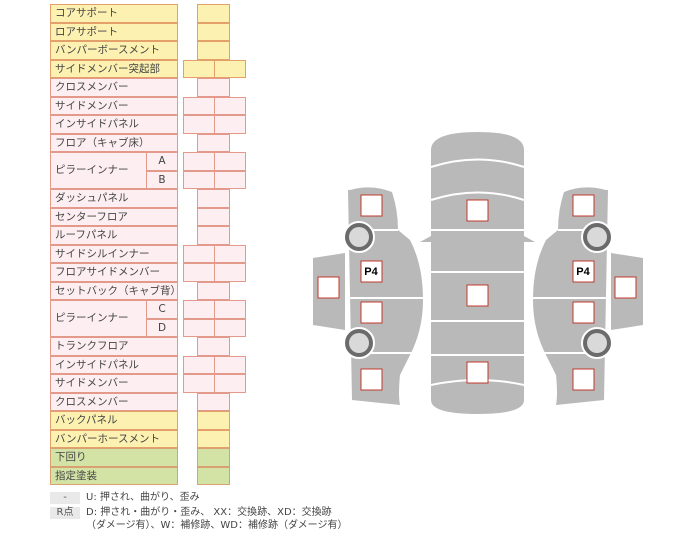 This screenshot has height=535, width=692. What do you see at coordinates (114, 346) in the screenshot?
I see `row-label: トランクフロア` at bounding box center [114, 346].